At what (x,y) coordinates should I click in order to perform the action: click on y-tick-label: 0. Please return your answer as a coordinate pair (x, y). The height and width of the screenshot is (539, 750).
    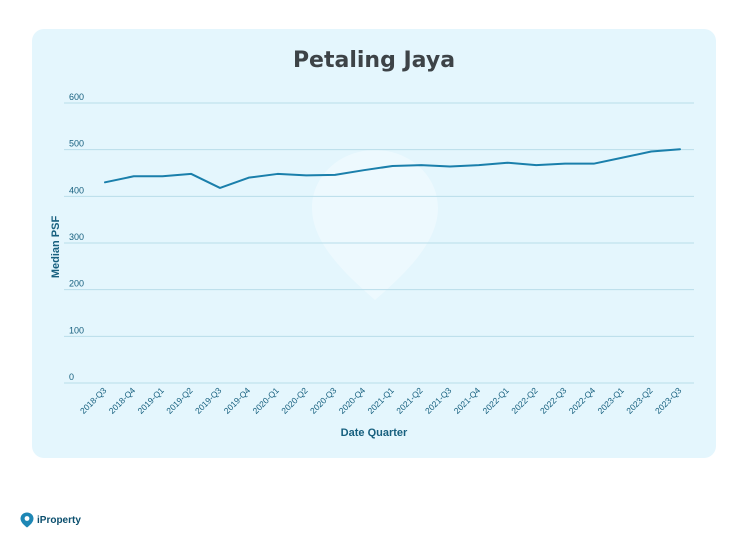
    Looking at the image, I should click on (71, 377).